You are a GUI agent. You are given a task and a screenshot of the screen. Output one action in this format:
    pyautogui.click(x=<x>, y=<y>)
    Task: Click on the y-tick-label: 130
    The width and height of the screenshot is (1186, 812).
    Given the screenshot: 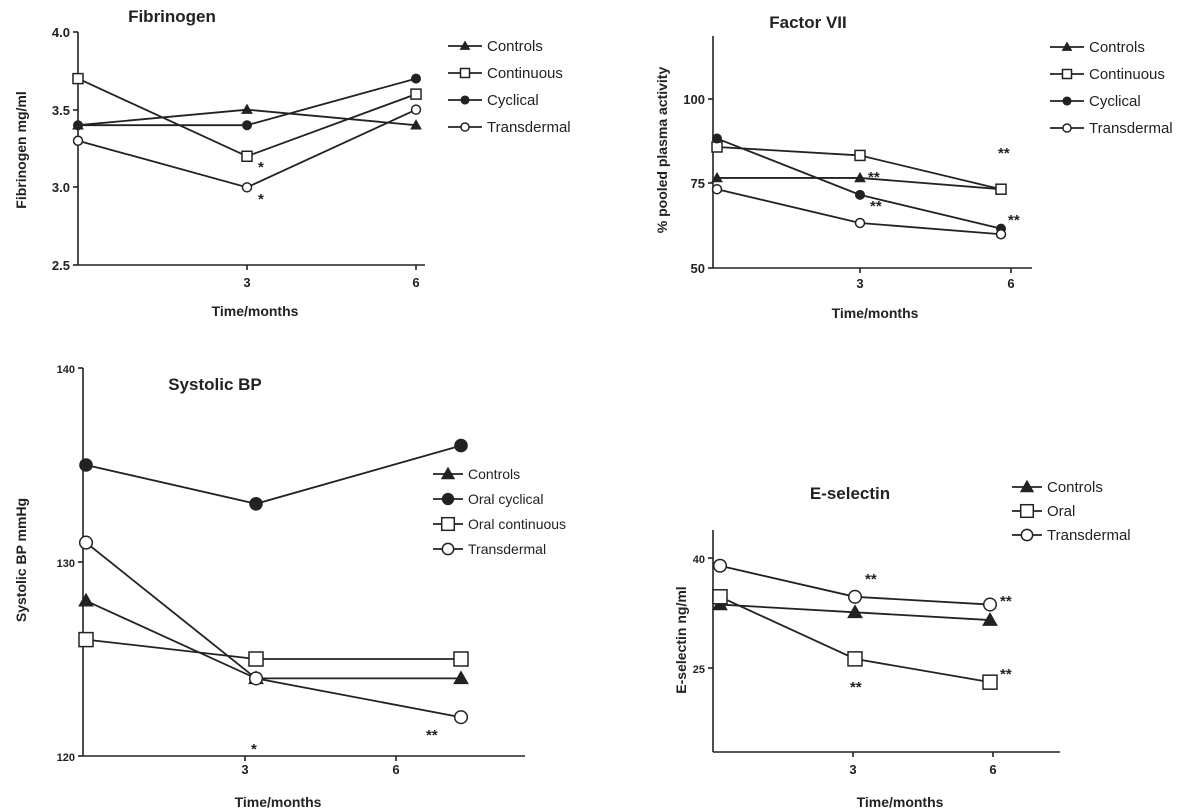 What is the action you would take?
    pyautogui.click(x=66, y=564)
    